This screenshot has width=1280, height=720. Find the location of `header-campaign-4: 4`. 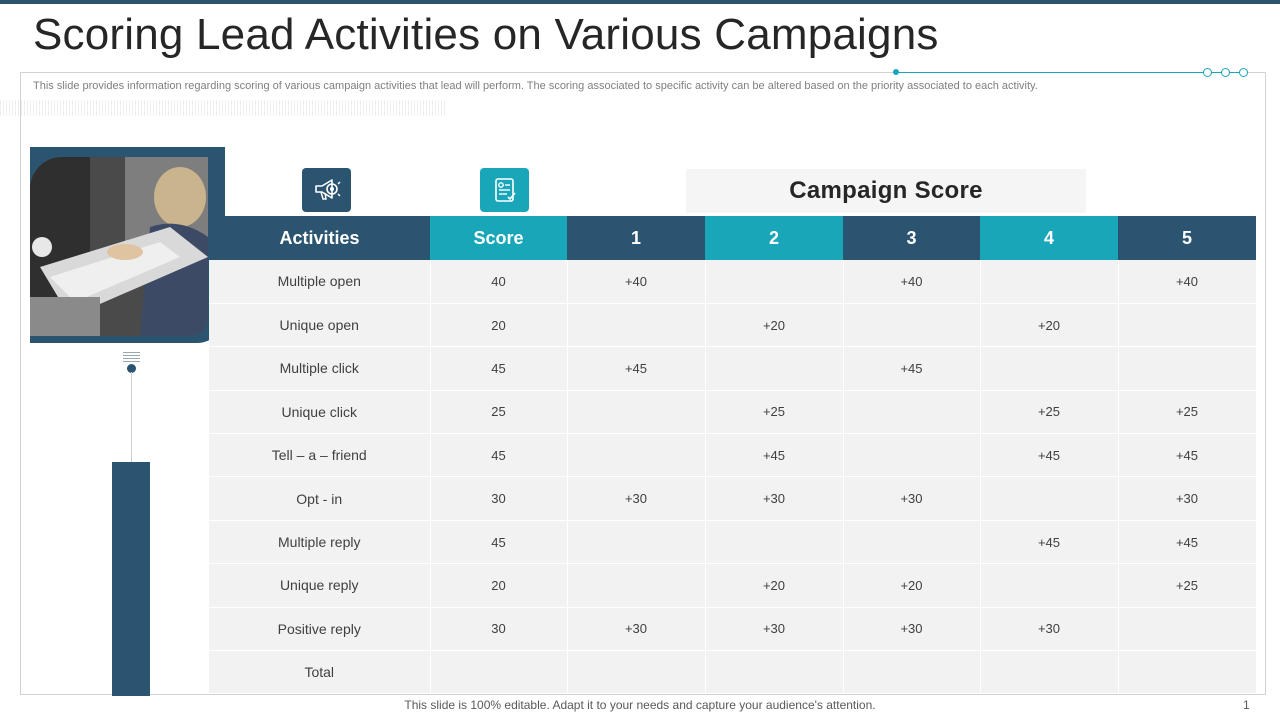

header-campaign-4: 4 is located at coordinates (1049, 238).